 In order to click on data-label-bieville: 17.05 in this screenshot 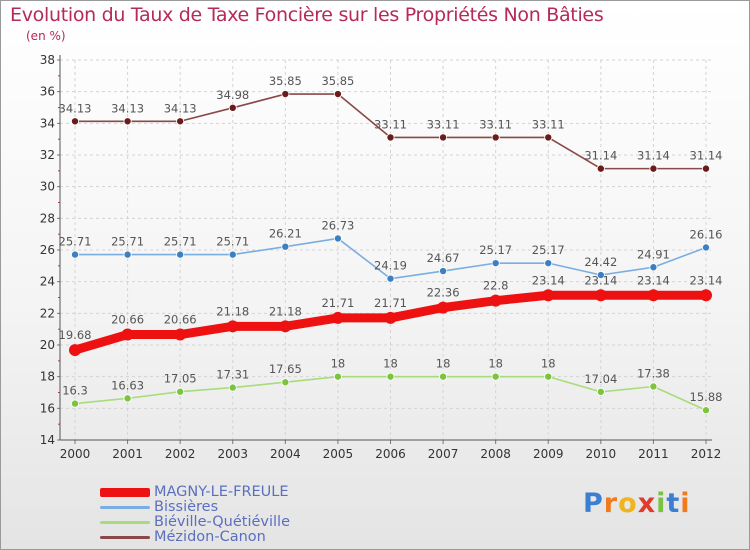, I will do `click(180, 379)`.